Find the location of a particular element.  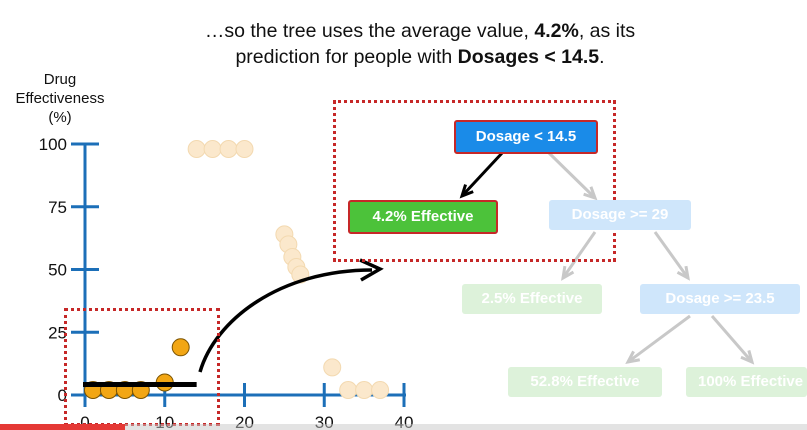

curved-arrow-head is located at coordinates (371, 270).